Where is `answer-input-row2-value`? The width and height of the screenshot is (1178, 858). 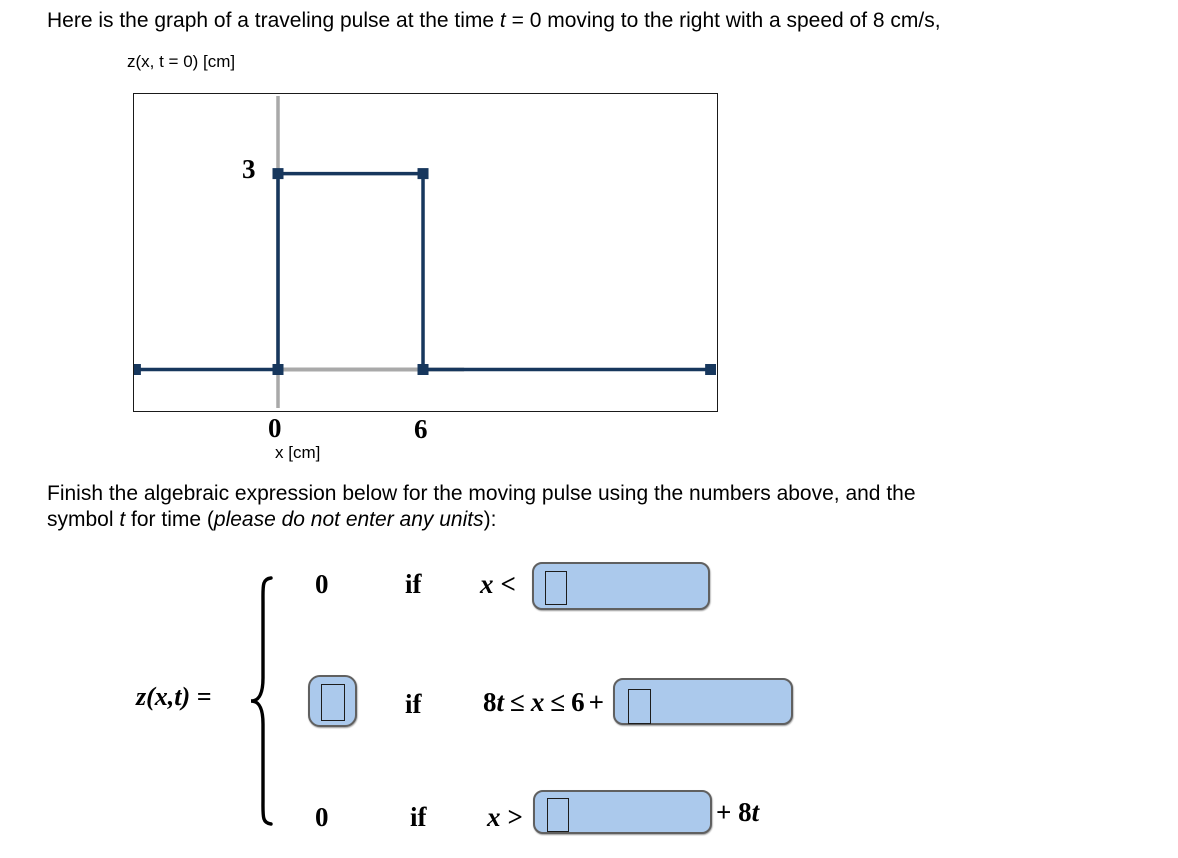
answer-input-row2-value is located at coordinates (332, 701).